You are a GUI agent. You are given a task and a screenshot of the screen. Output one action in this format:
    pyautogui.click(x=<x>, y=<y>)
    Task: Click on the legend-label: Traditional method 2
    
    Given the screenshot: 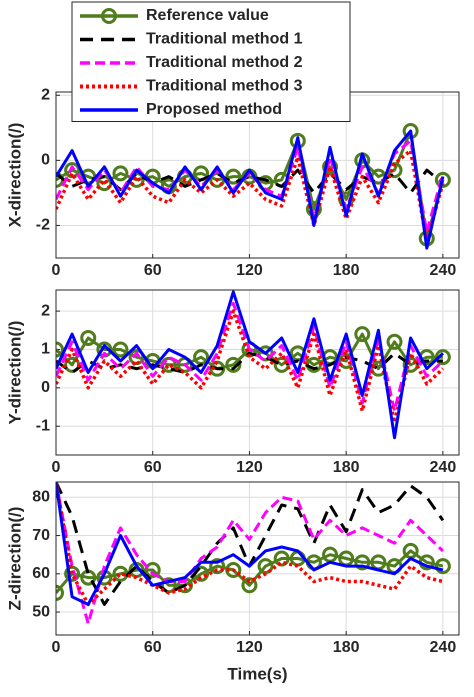 What is the action you would take?
    pyautogui.click(x=224, y=62)
    